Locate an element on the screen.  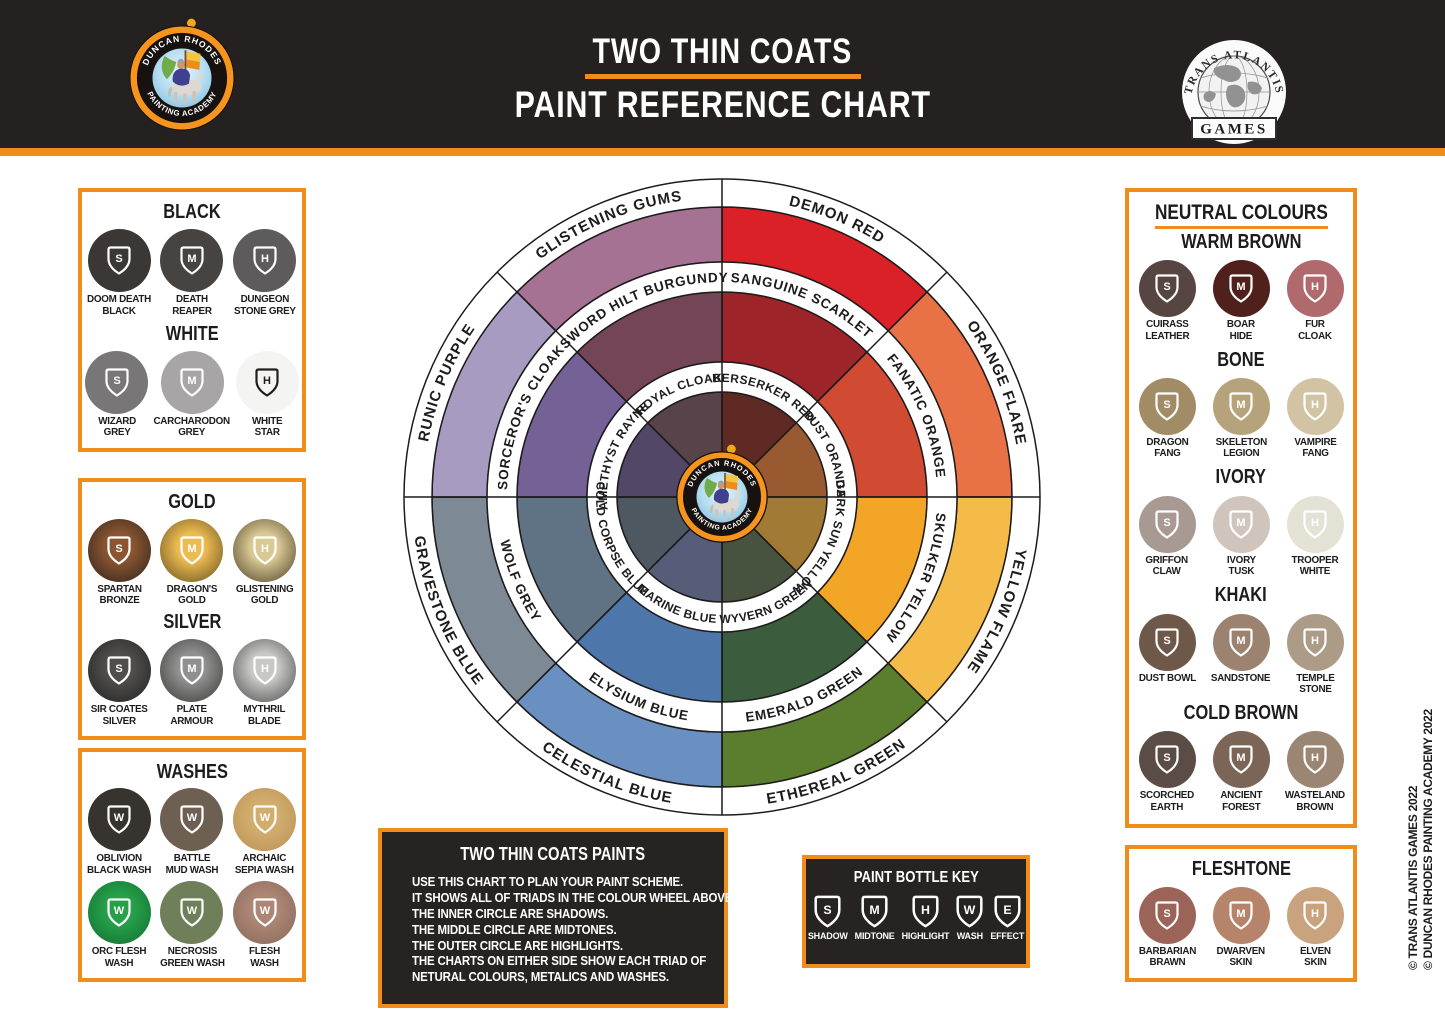
swatch-label: DRAGON'S GOLD is located at coordinates (192, 594).